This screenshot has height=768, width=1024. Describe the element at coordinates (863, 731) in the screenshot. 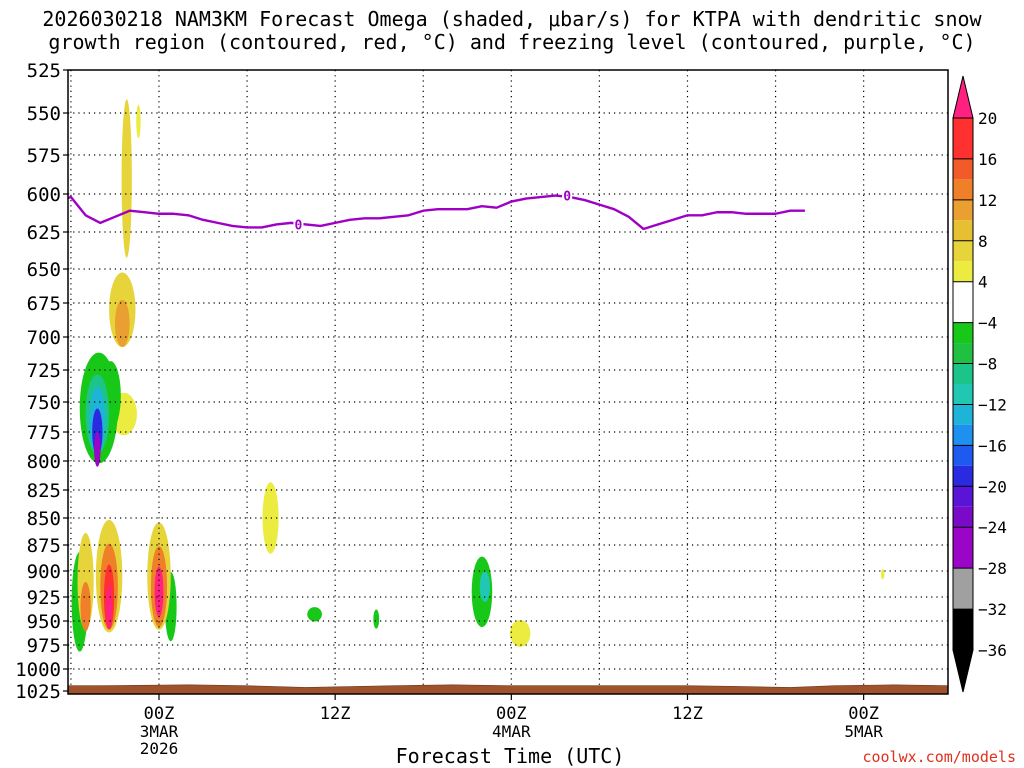

I see `x-tick-sublabel: 5MAR` at that location.